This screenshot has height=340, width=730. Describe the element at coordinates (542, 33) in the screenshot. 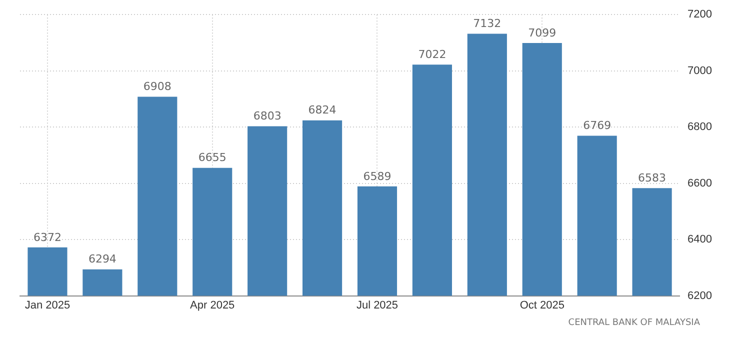

I see `data-label: 7099` at that location.